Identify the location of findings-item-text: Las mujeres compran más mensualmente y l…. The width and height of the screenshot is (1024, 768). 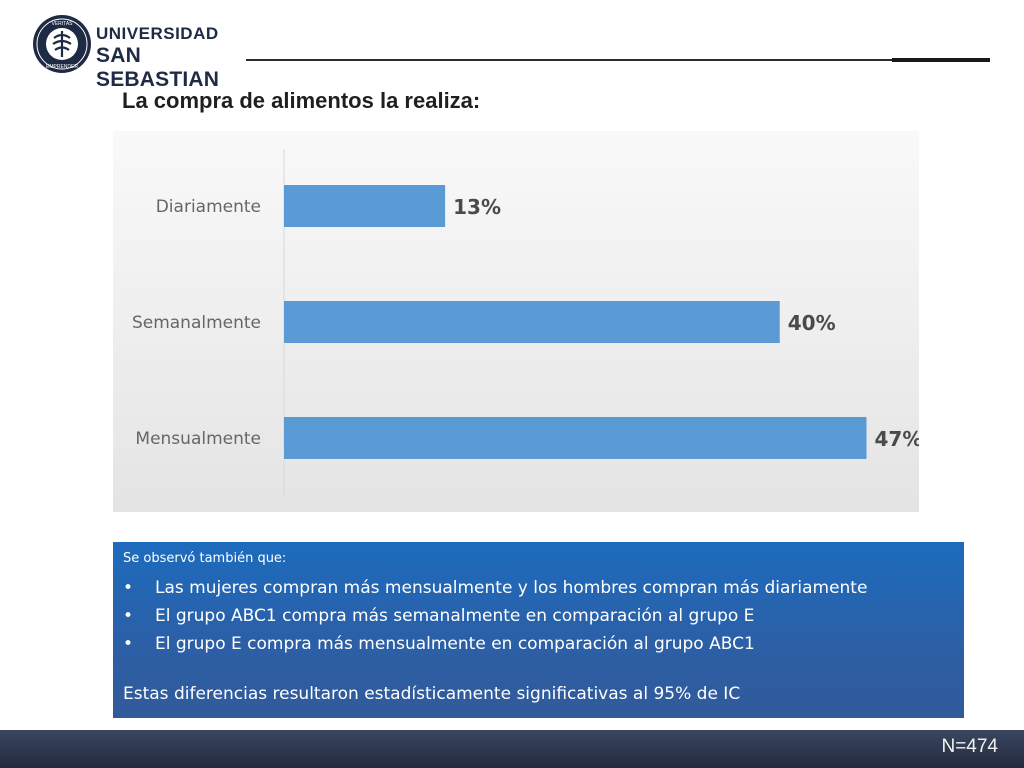
(511, 588).